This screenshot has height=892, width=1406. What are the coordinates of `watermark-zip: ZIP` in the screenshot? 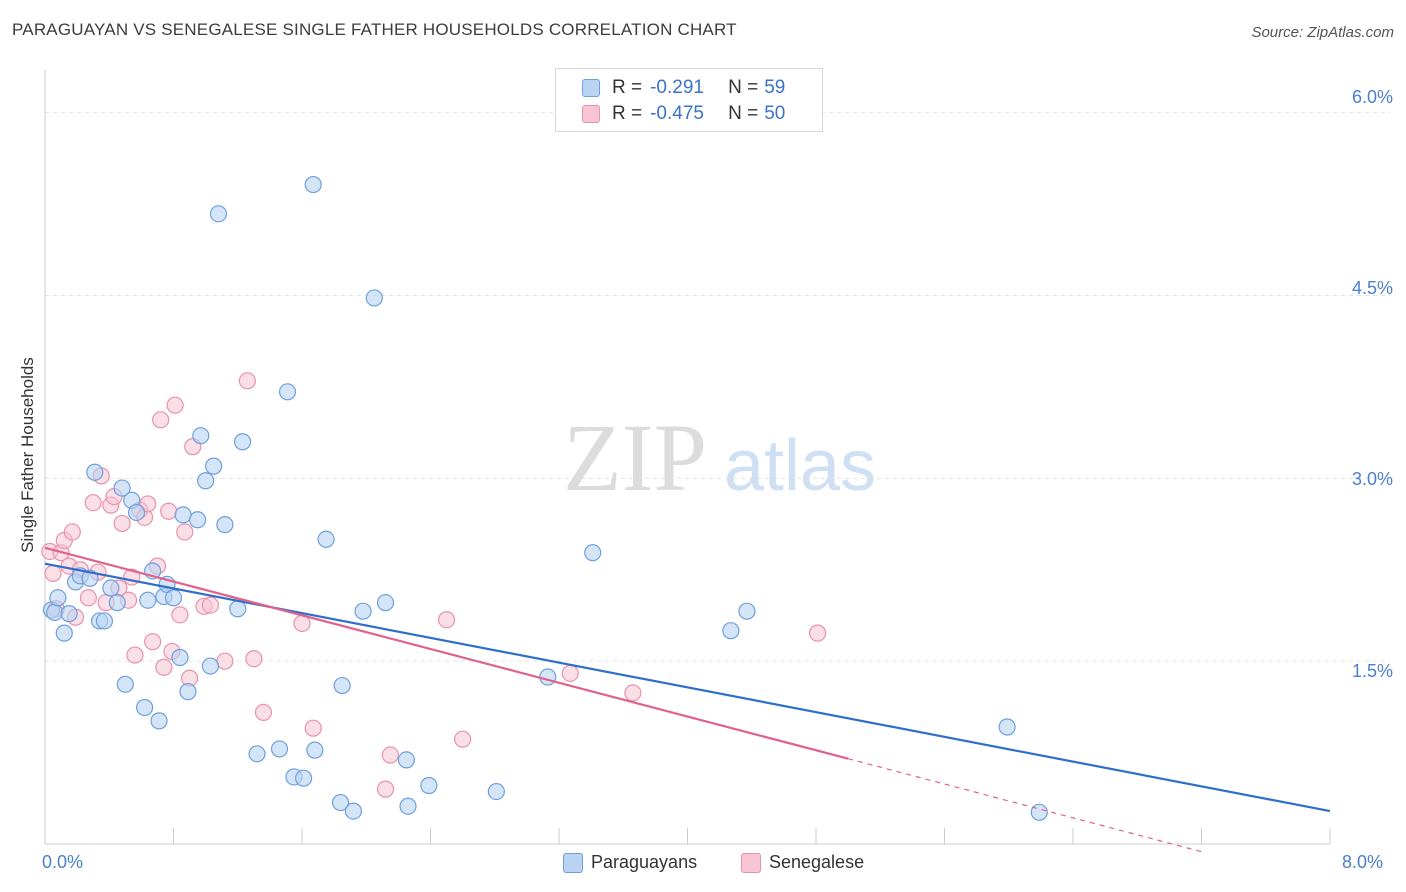 It's located at (635, 457).